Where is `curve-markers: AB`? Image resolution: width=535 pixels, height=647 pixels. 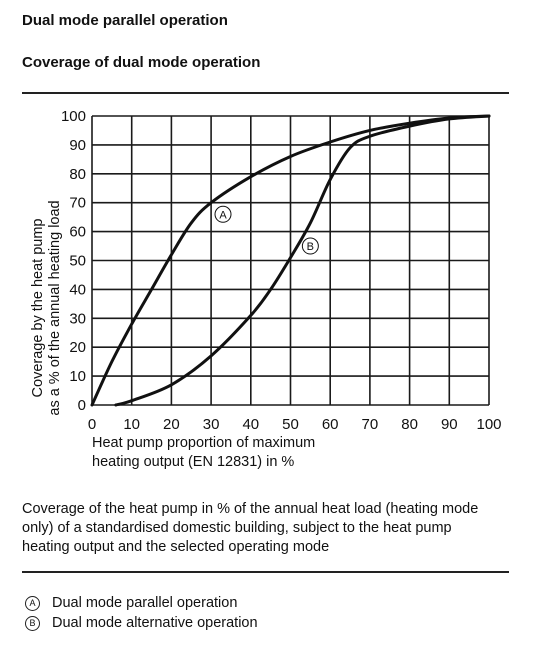
curve-markers: AB is located at coordinates (266, 230).